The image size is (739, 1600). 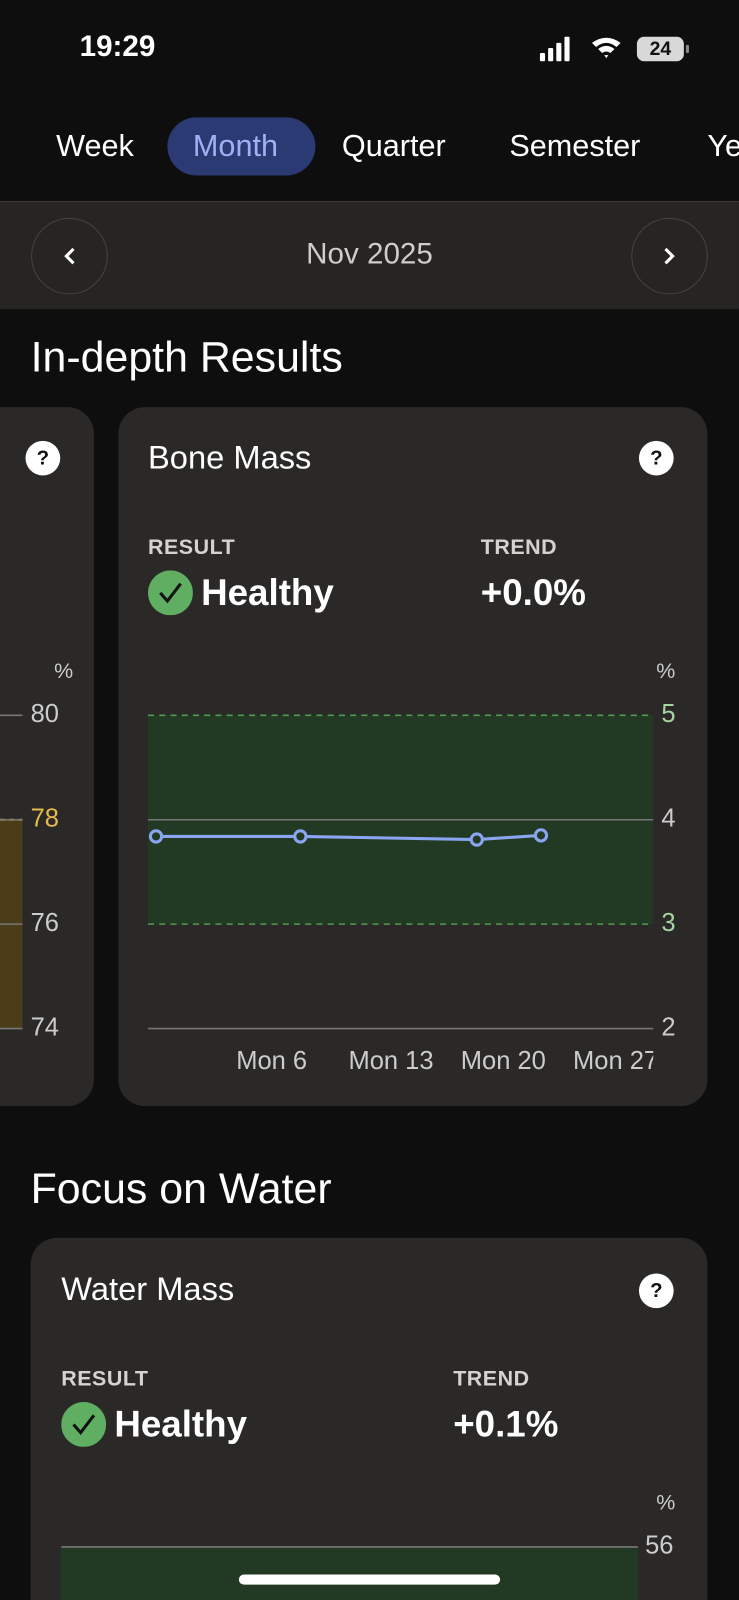 What do you see at coordinates (659, 1546) in the screenshot?
I see `y-tick-label: 56` at bounding box center [659, 1546].